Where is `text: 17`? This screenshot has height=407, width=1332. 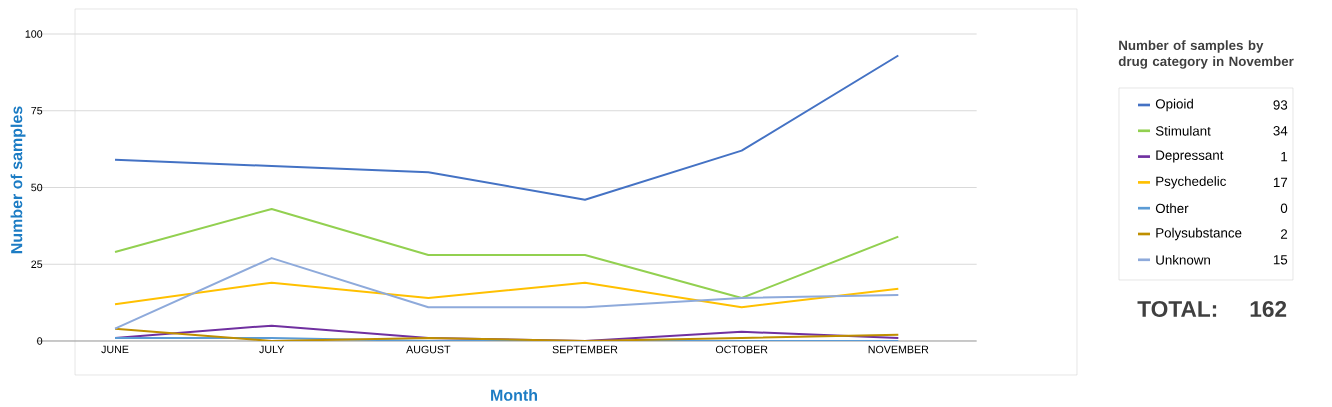 text: 17 is located at coordinates (1280, 182).